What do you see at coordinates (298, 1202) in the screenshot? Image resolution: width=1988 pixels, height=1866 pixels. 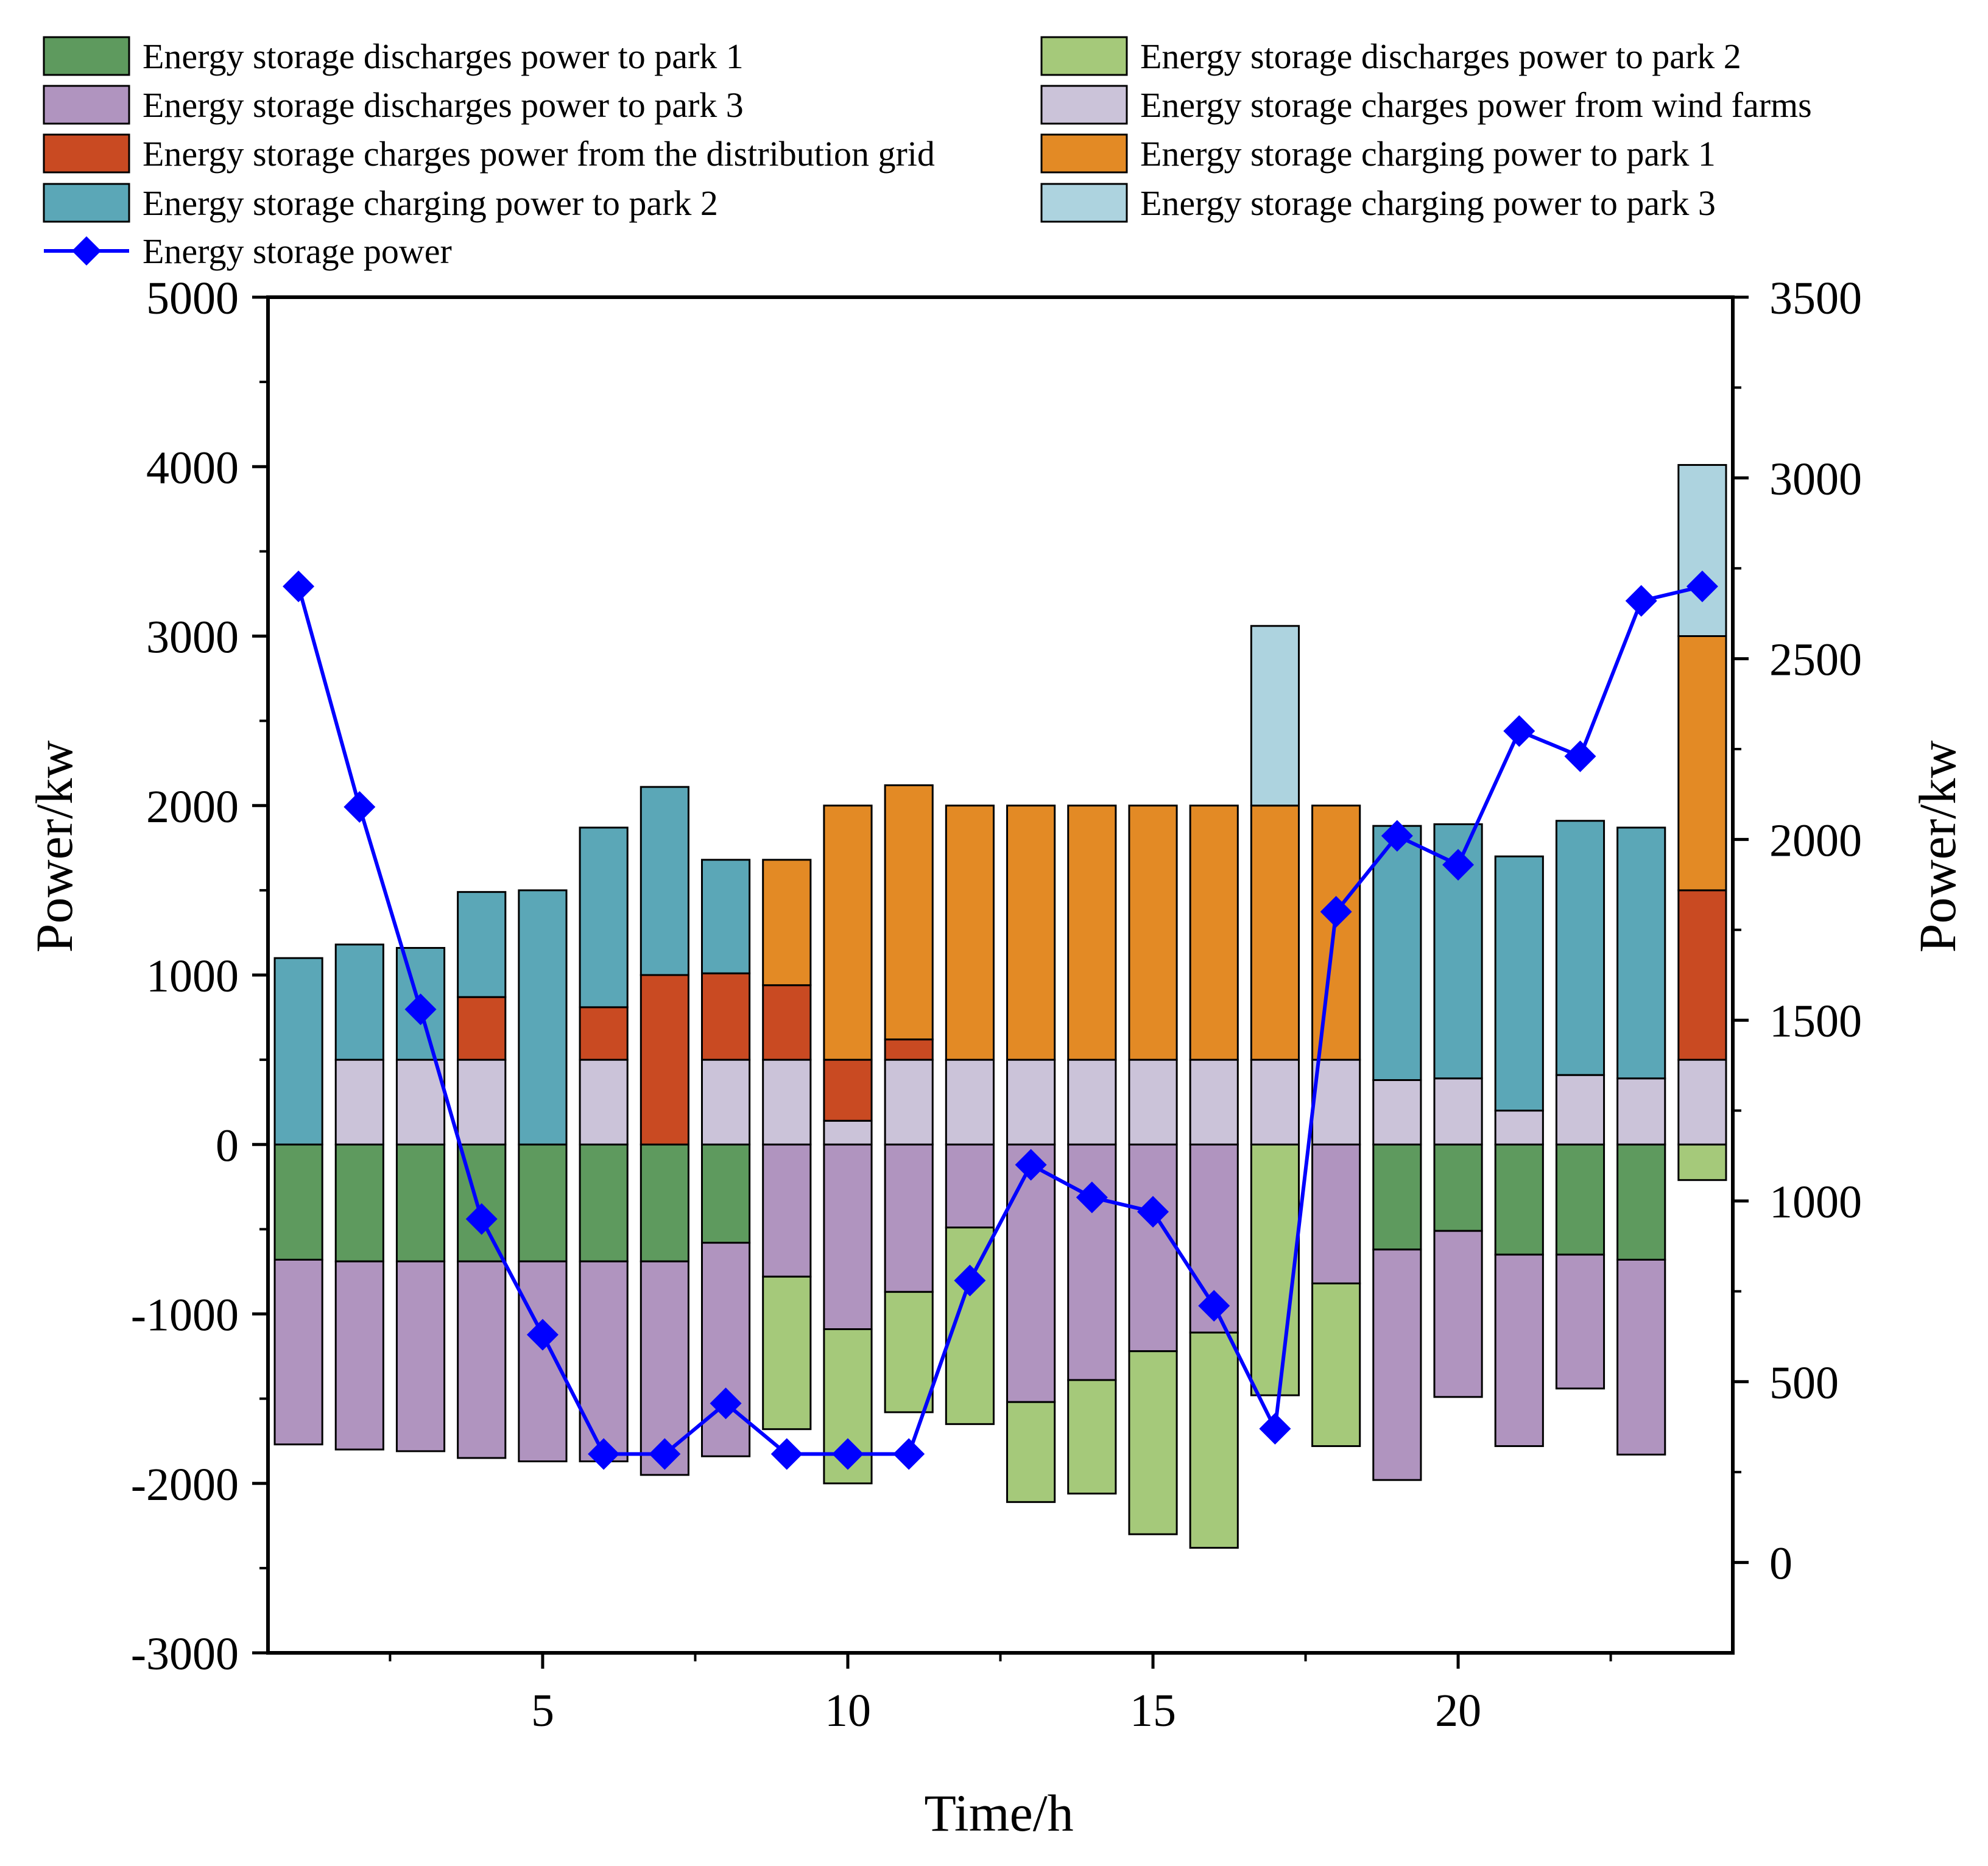 I see `bar-energy-storage-discharges-power-to-park-1-h1` at bounding box center [298, 1202].